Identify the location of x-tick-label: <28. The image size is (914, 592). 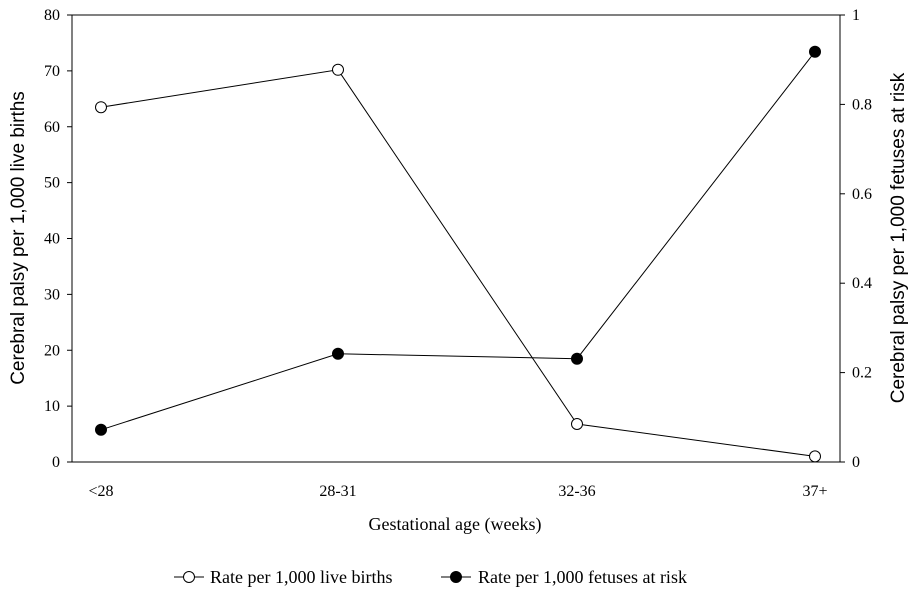
(100, 491).